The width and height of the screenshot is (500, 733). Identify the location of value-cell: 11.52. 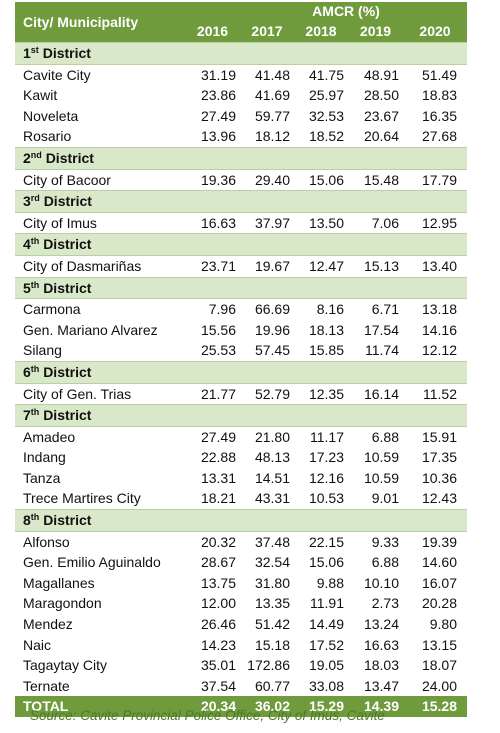
(440, 393).